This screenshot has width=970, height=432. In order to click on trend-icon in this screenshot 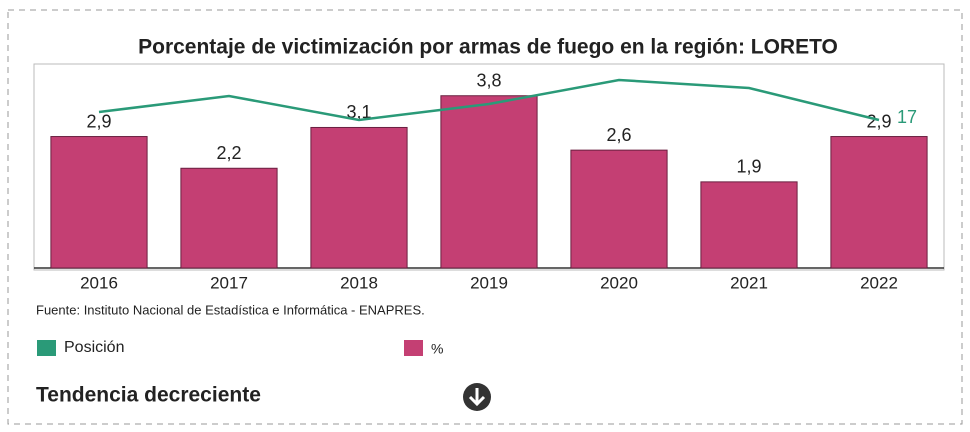, I will do `click(477, 397)`.